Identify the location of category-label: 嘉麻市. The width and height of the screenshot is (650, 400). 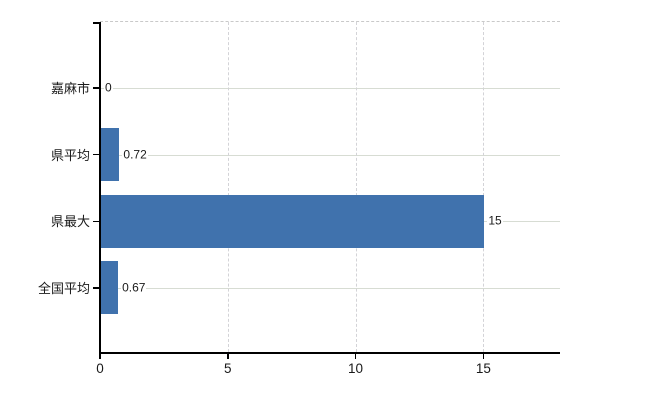
(70, 89).